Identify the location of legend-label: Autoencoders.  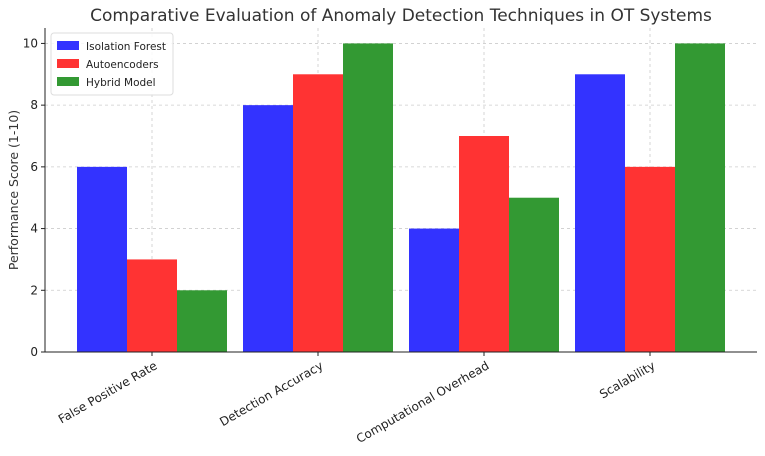
(122, 65).